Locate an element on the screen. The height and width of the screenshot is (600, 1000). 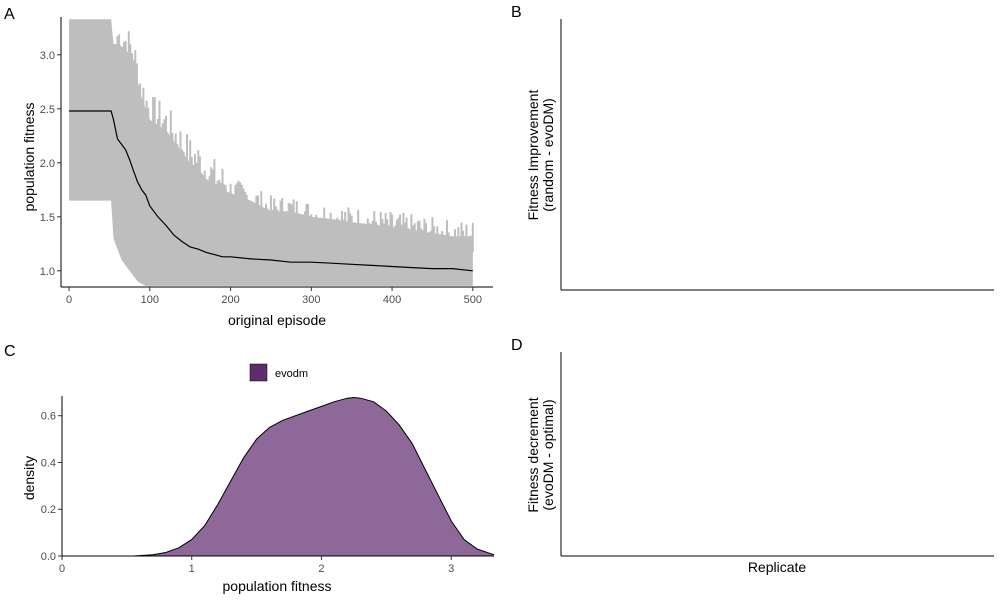
panel-a-x-ticks: 0 100 200 300 400 500 is located at coordinates (274, 296).